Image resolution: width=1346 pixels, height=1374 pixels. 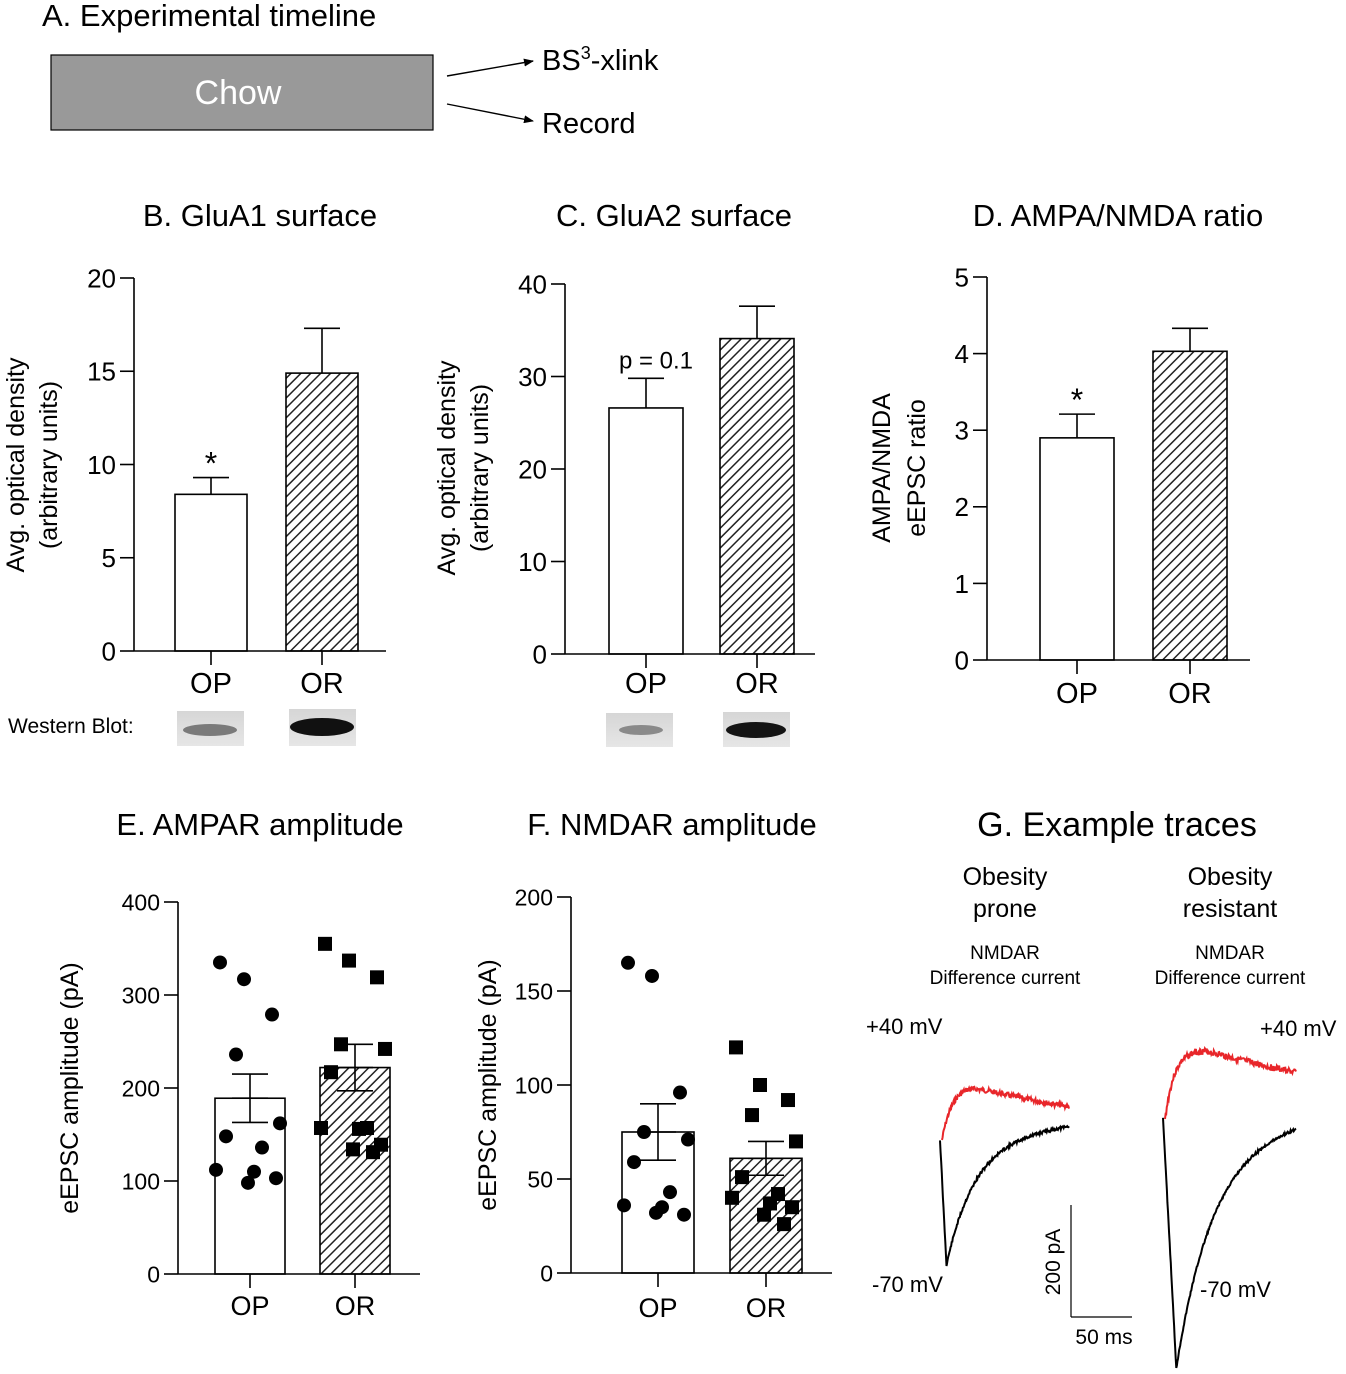 I want to click on left-trace-sub-2: Difference current, so click(x=1005, y=978).